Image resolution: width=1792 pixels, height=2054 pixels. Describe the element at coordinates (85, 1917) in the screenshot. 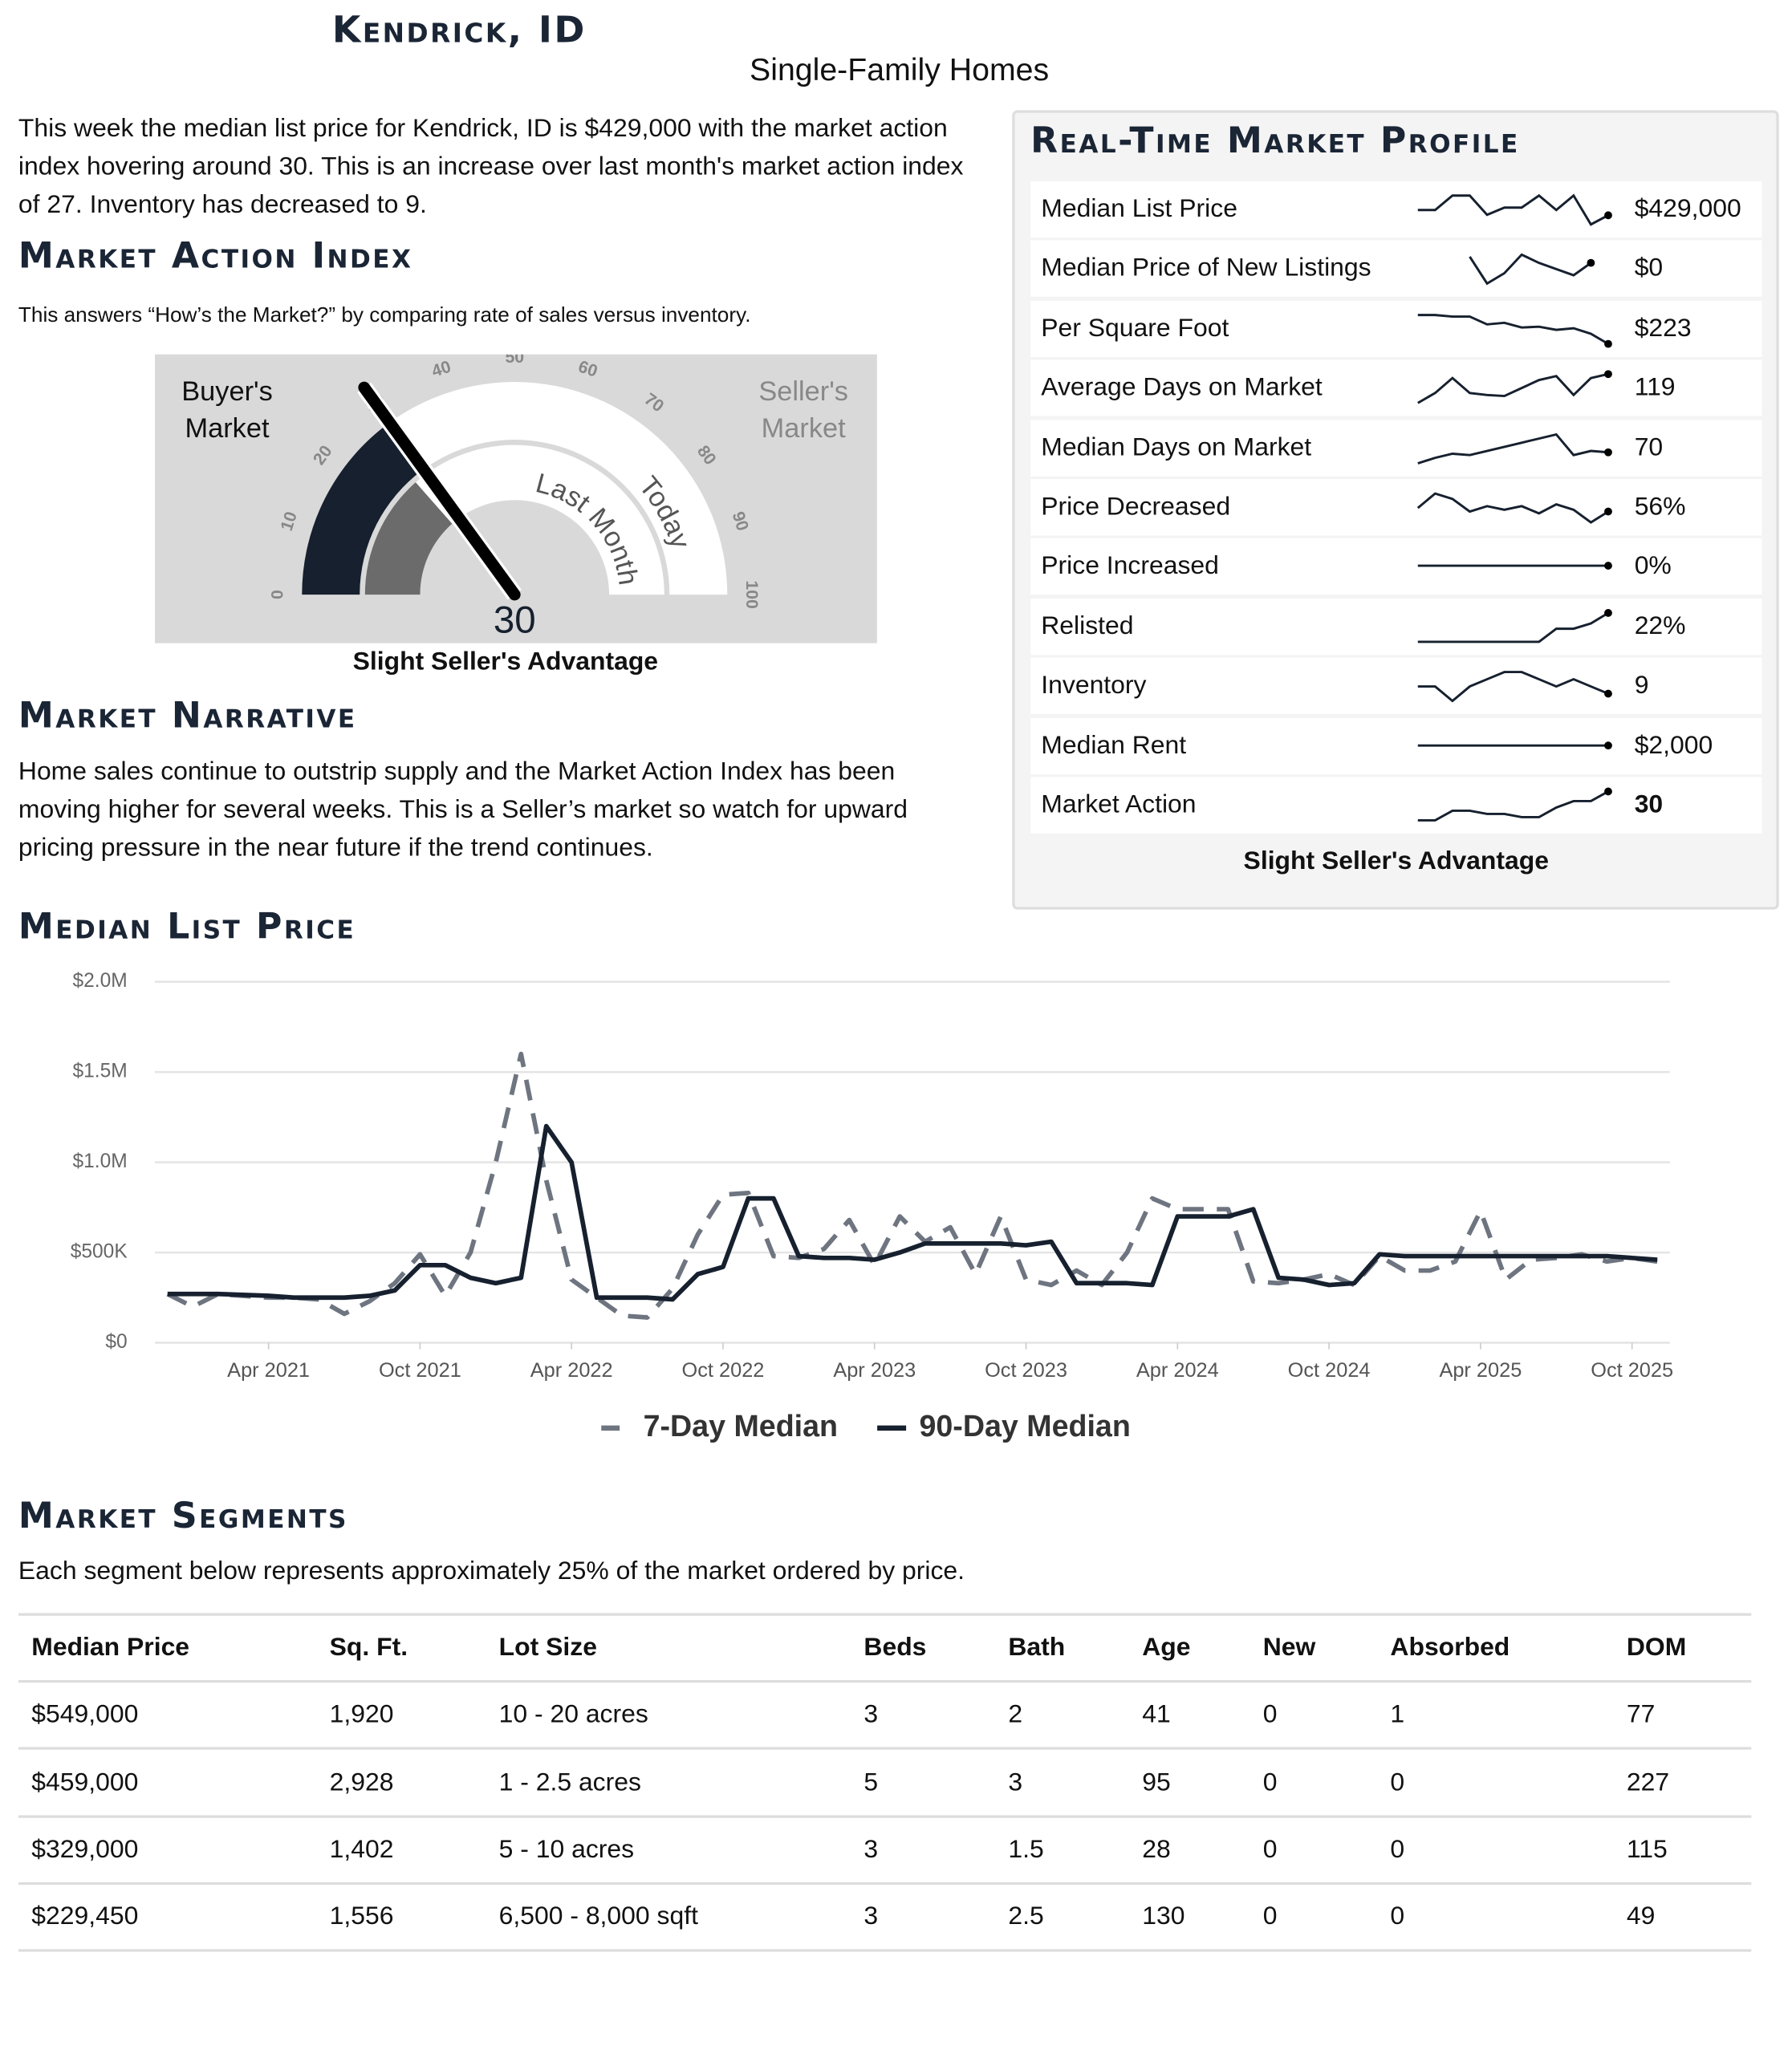

I see `table-cell: $229,450` at that location.